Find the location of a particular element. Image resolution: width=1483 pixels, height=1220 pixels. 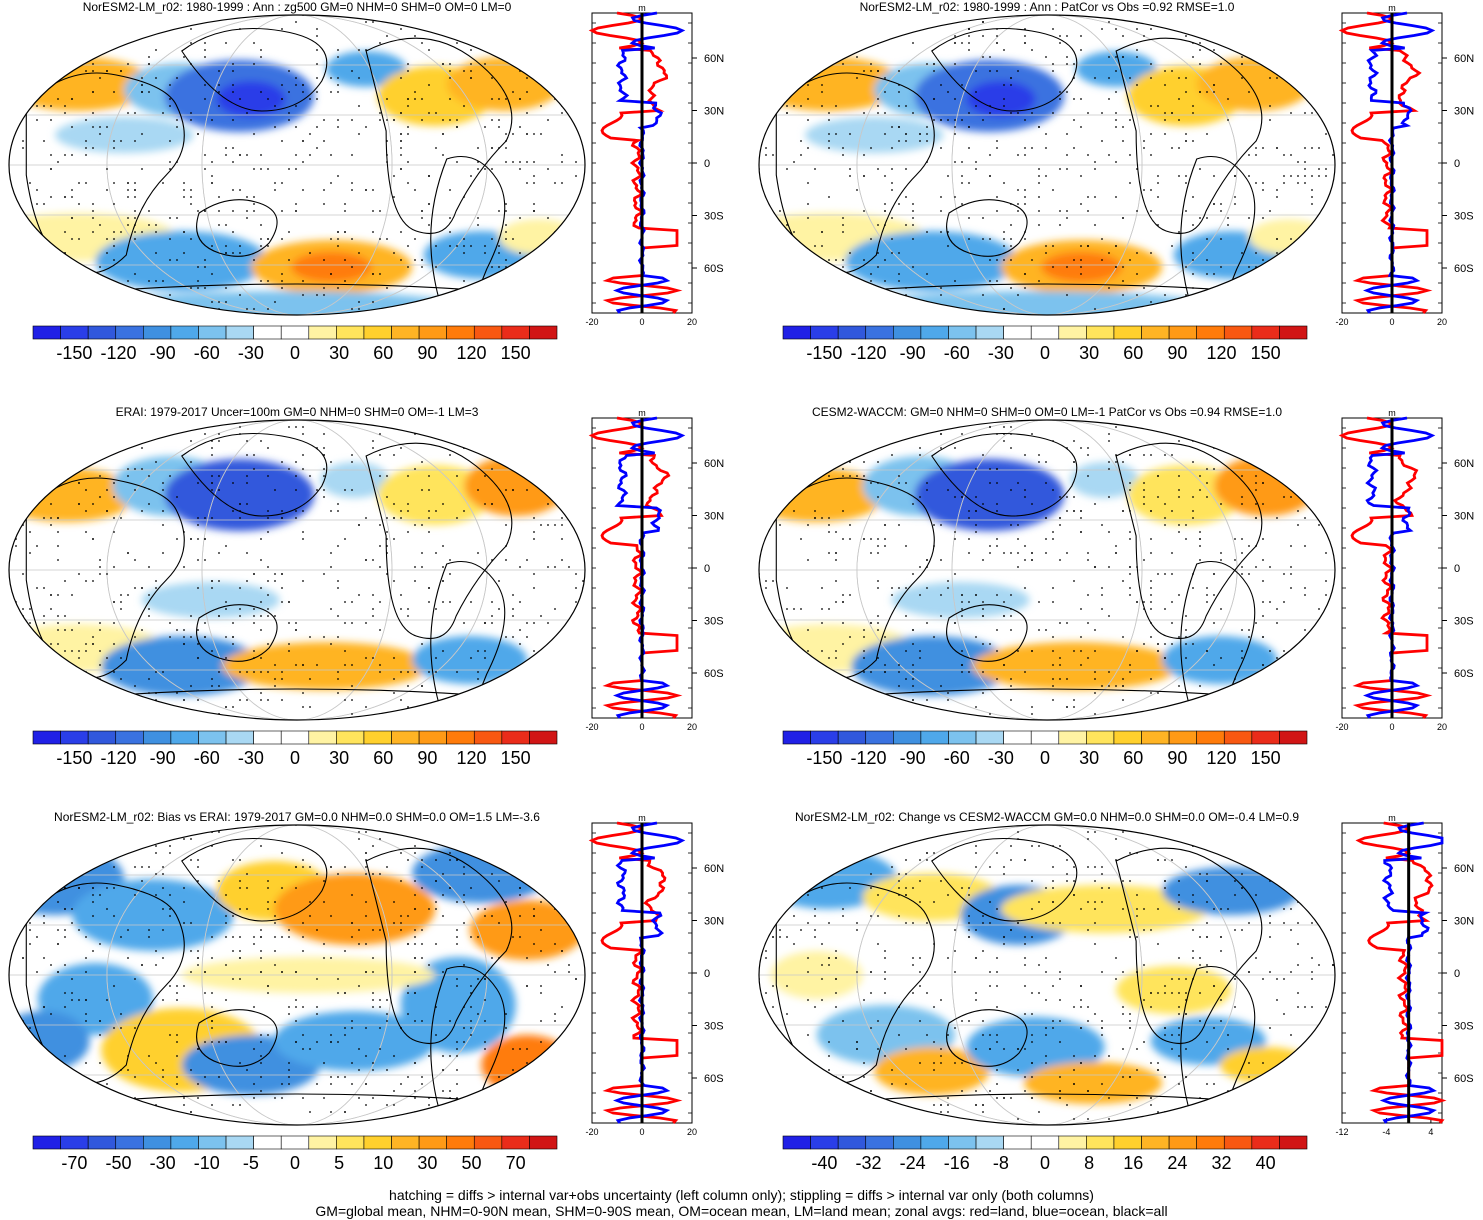

colorbar-label: 40 is located at coordinates (1266, 1163).